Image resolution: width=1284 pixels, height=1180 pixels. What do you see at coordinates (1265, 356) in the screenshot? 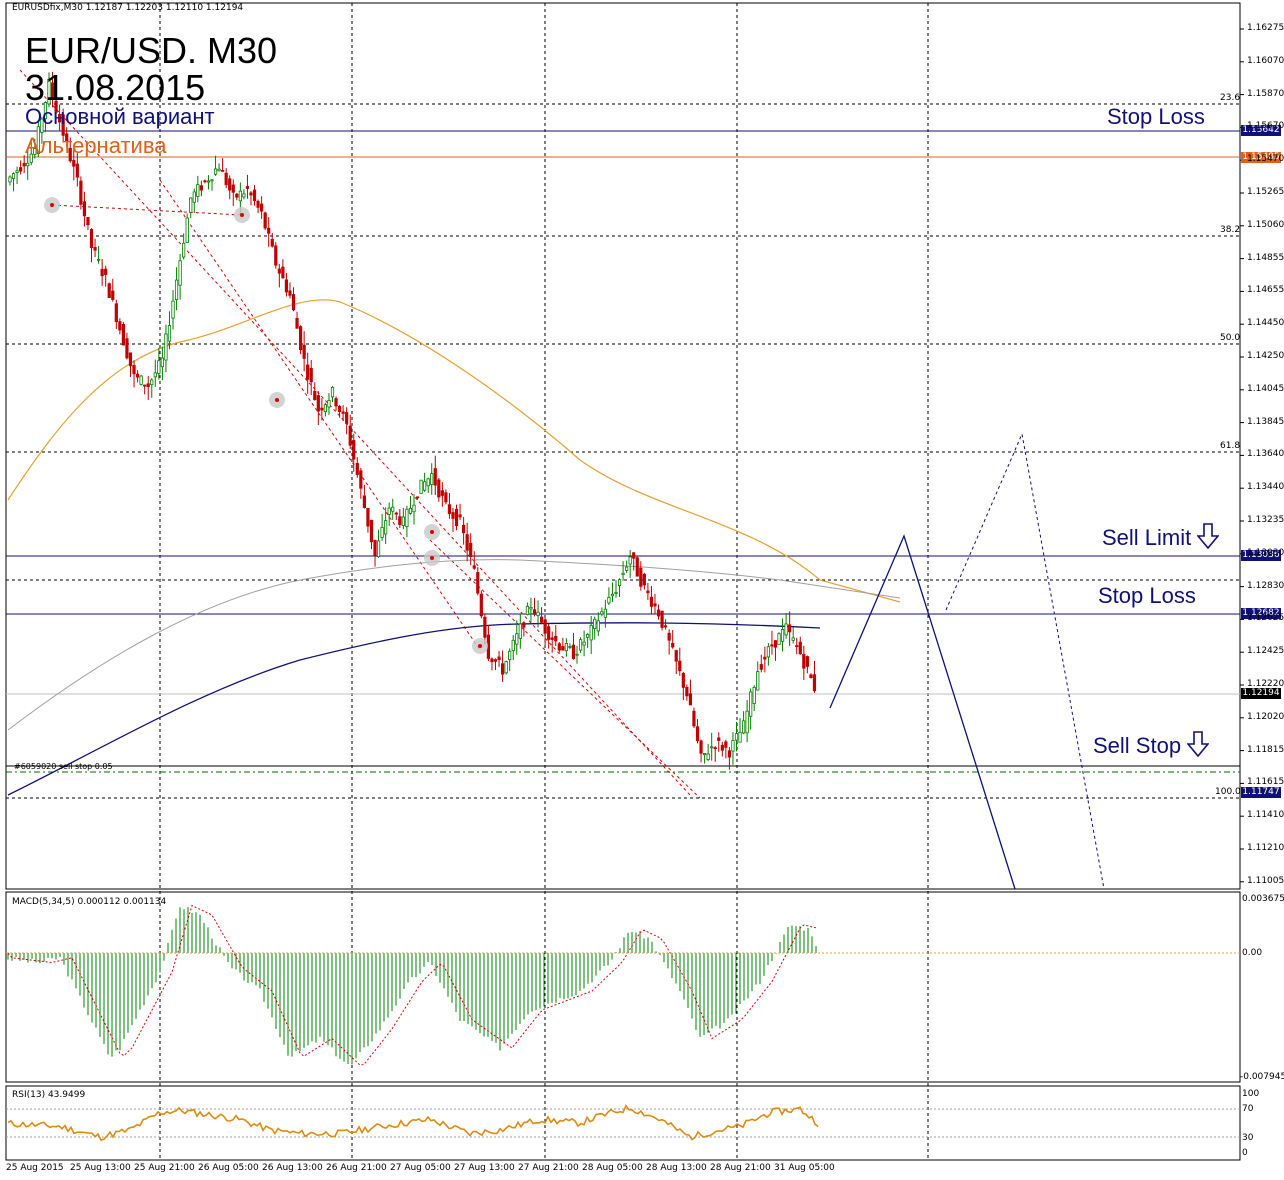
I see `price-tick-label: 1.14250` at bounding box center [1265, 356].